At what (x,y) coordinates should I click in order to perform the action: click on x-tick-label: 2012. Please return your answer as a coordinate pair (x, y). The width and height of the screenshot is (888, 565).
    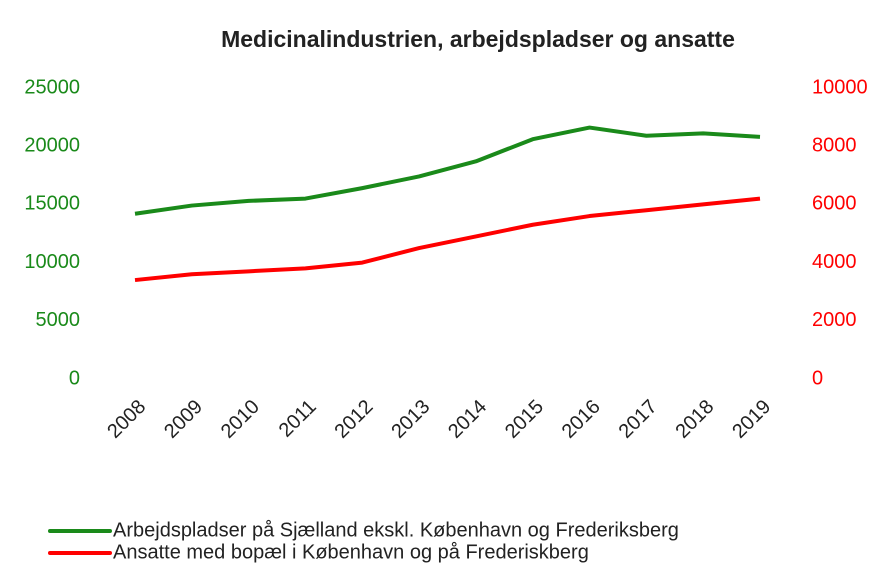
    Looking at the image, I should click on (354, 419).